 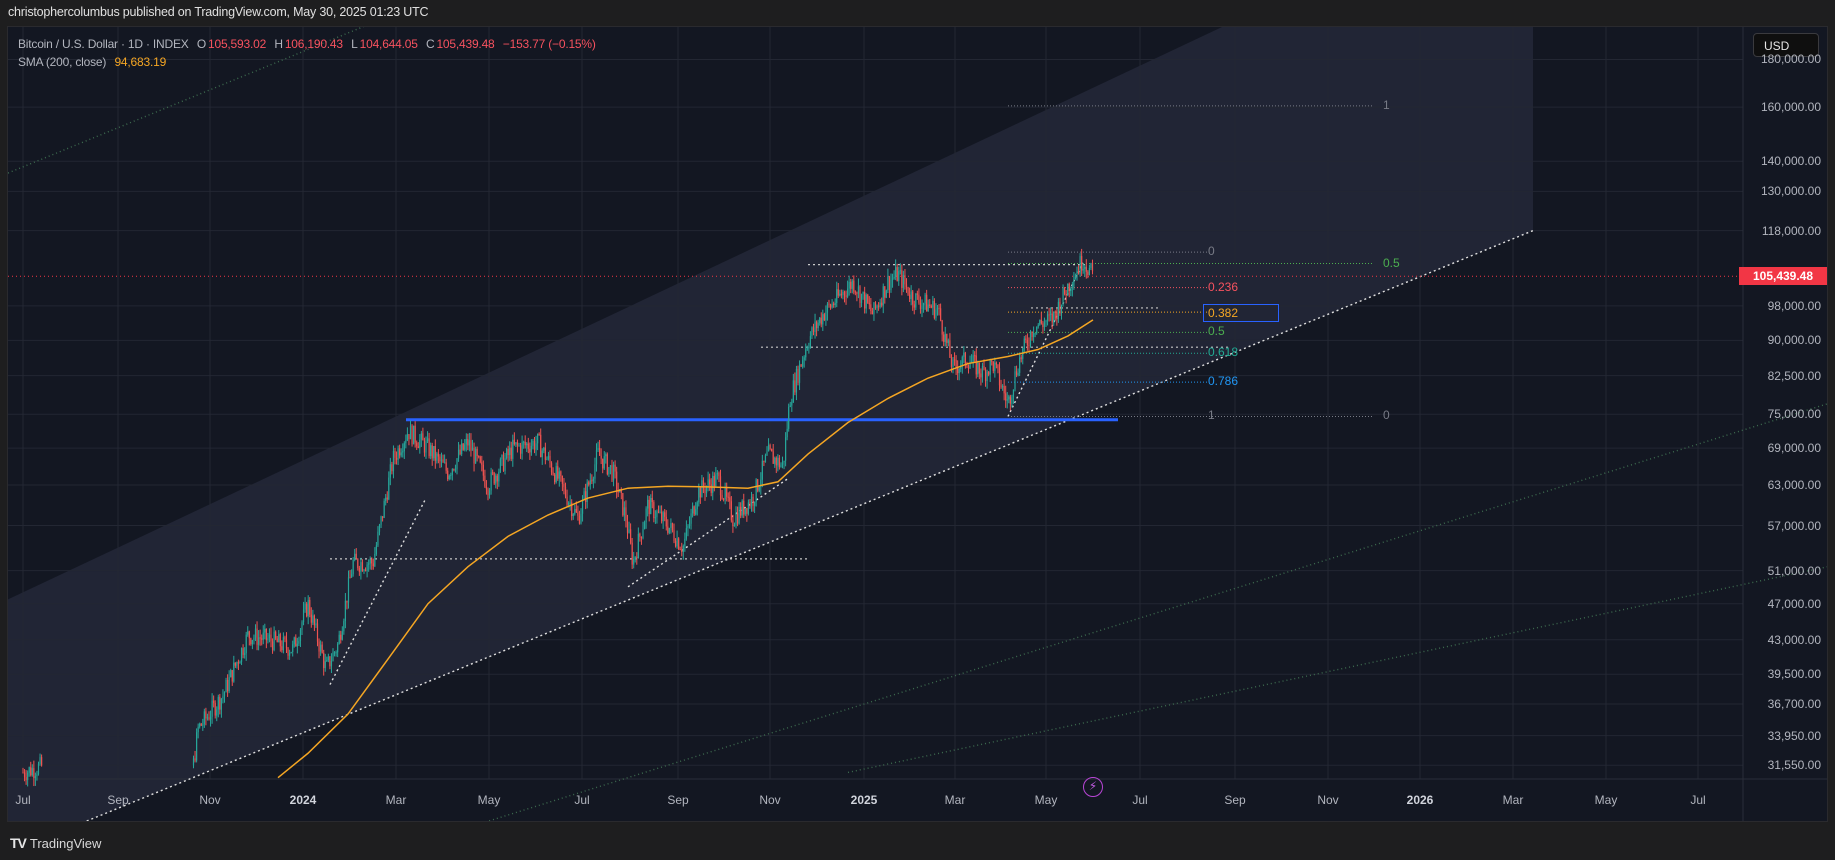 I want to click on price-tick: 57,000.00, so click(x=1794, y=525).